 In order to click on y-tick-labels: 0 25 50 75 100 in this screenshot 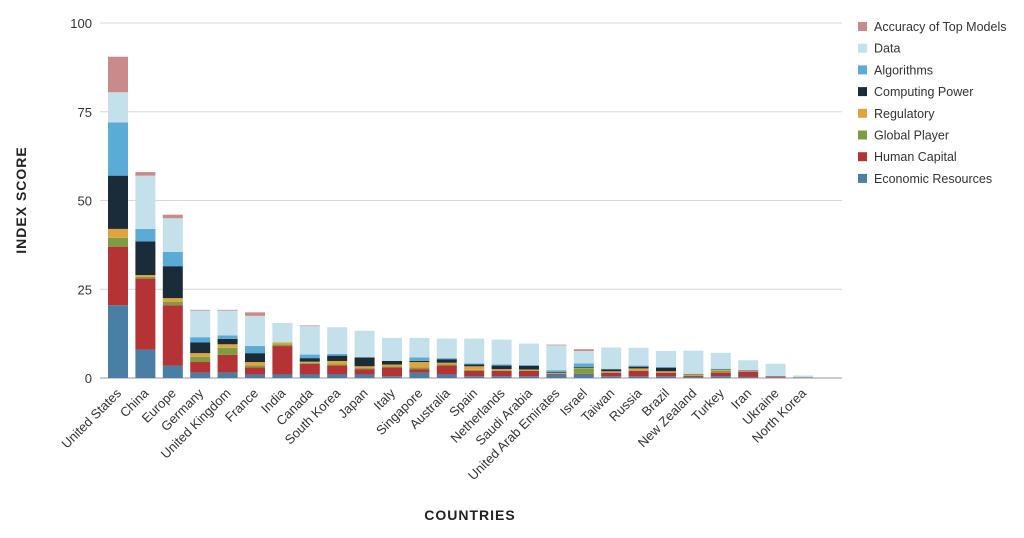, I will do `click(81, 201)`.